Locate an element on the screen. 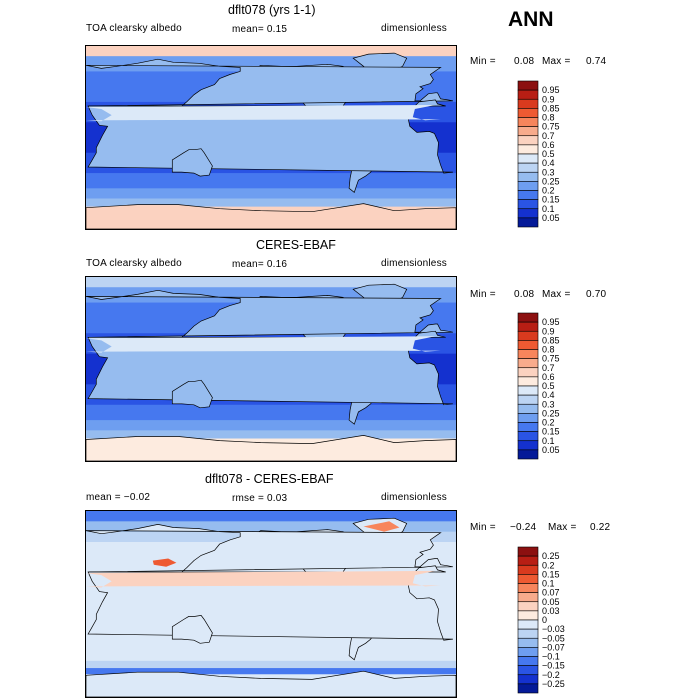  colorbar-tick-label: 0.7 is located at coordinates (548, 368).